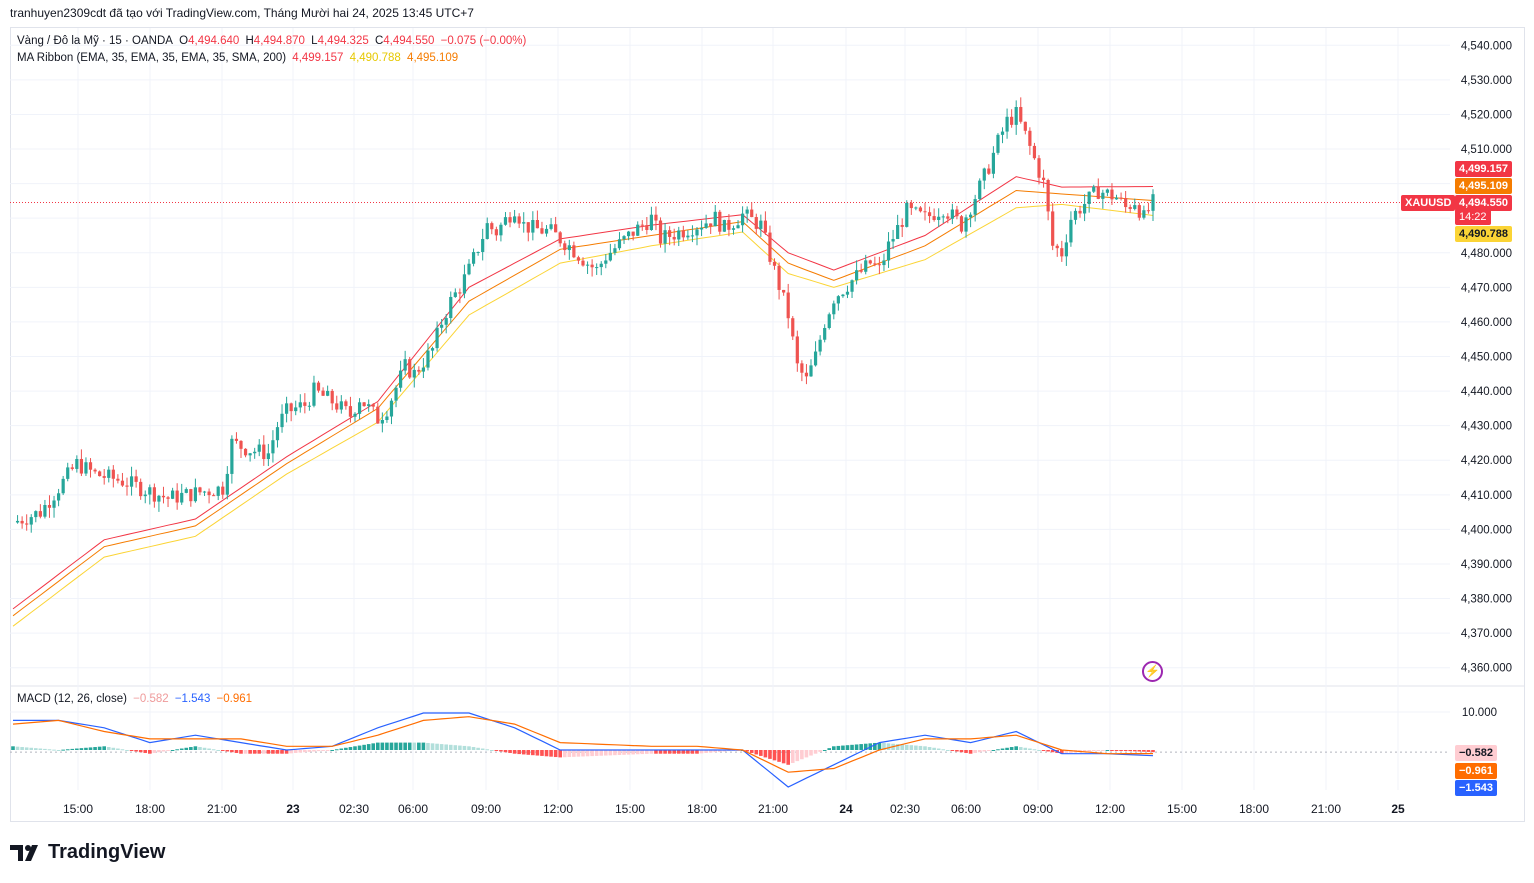 The height and width of the screenshot is (883, 1534). Describe the element at coordinates (1486, 461) in the screenshot. I see `price-axis-label: 4,420.000` at that location.